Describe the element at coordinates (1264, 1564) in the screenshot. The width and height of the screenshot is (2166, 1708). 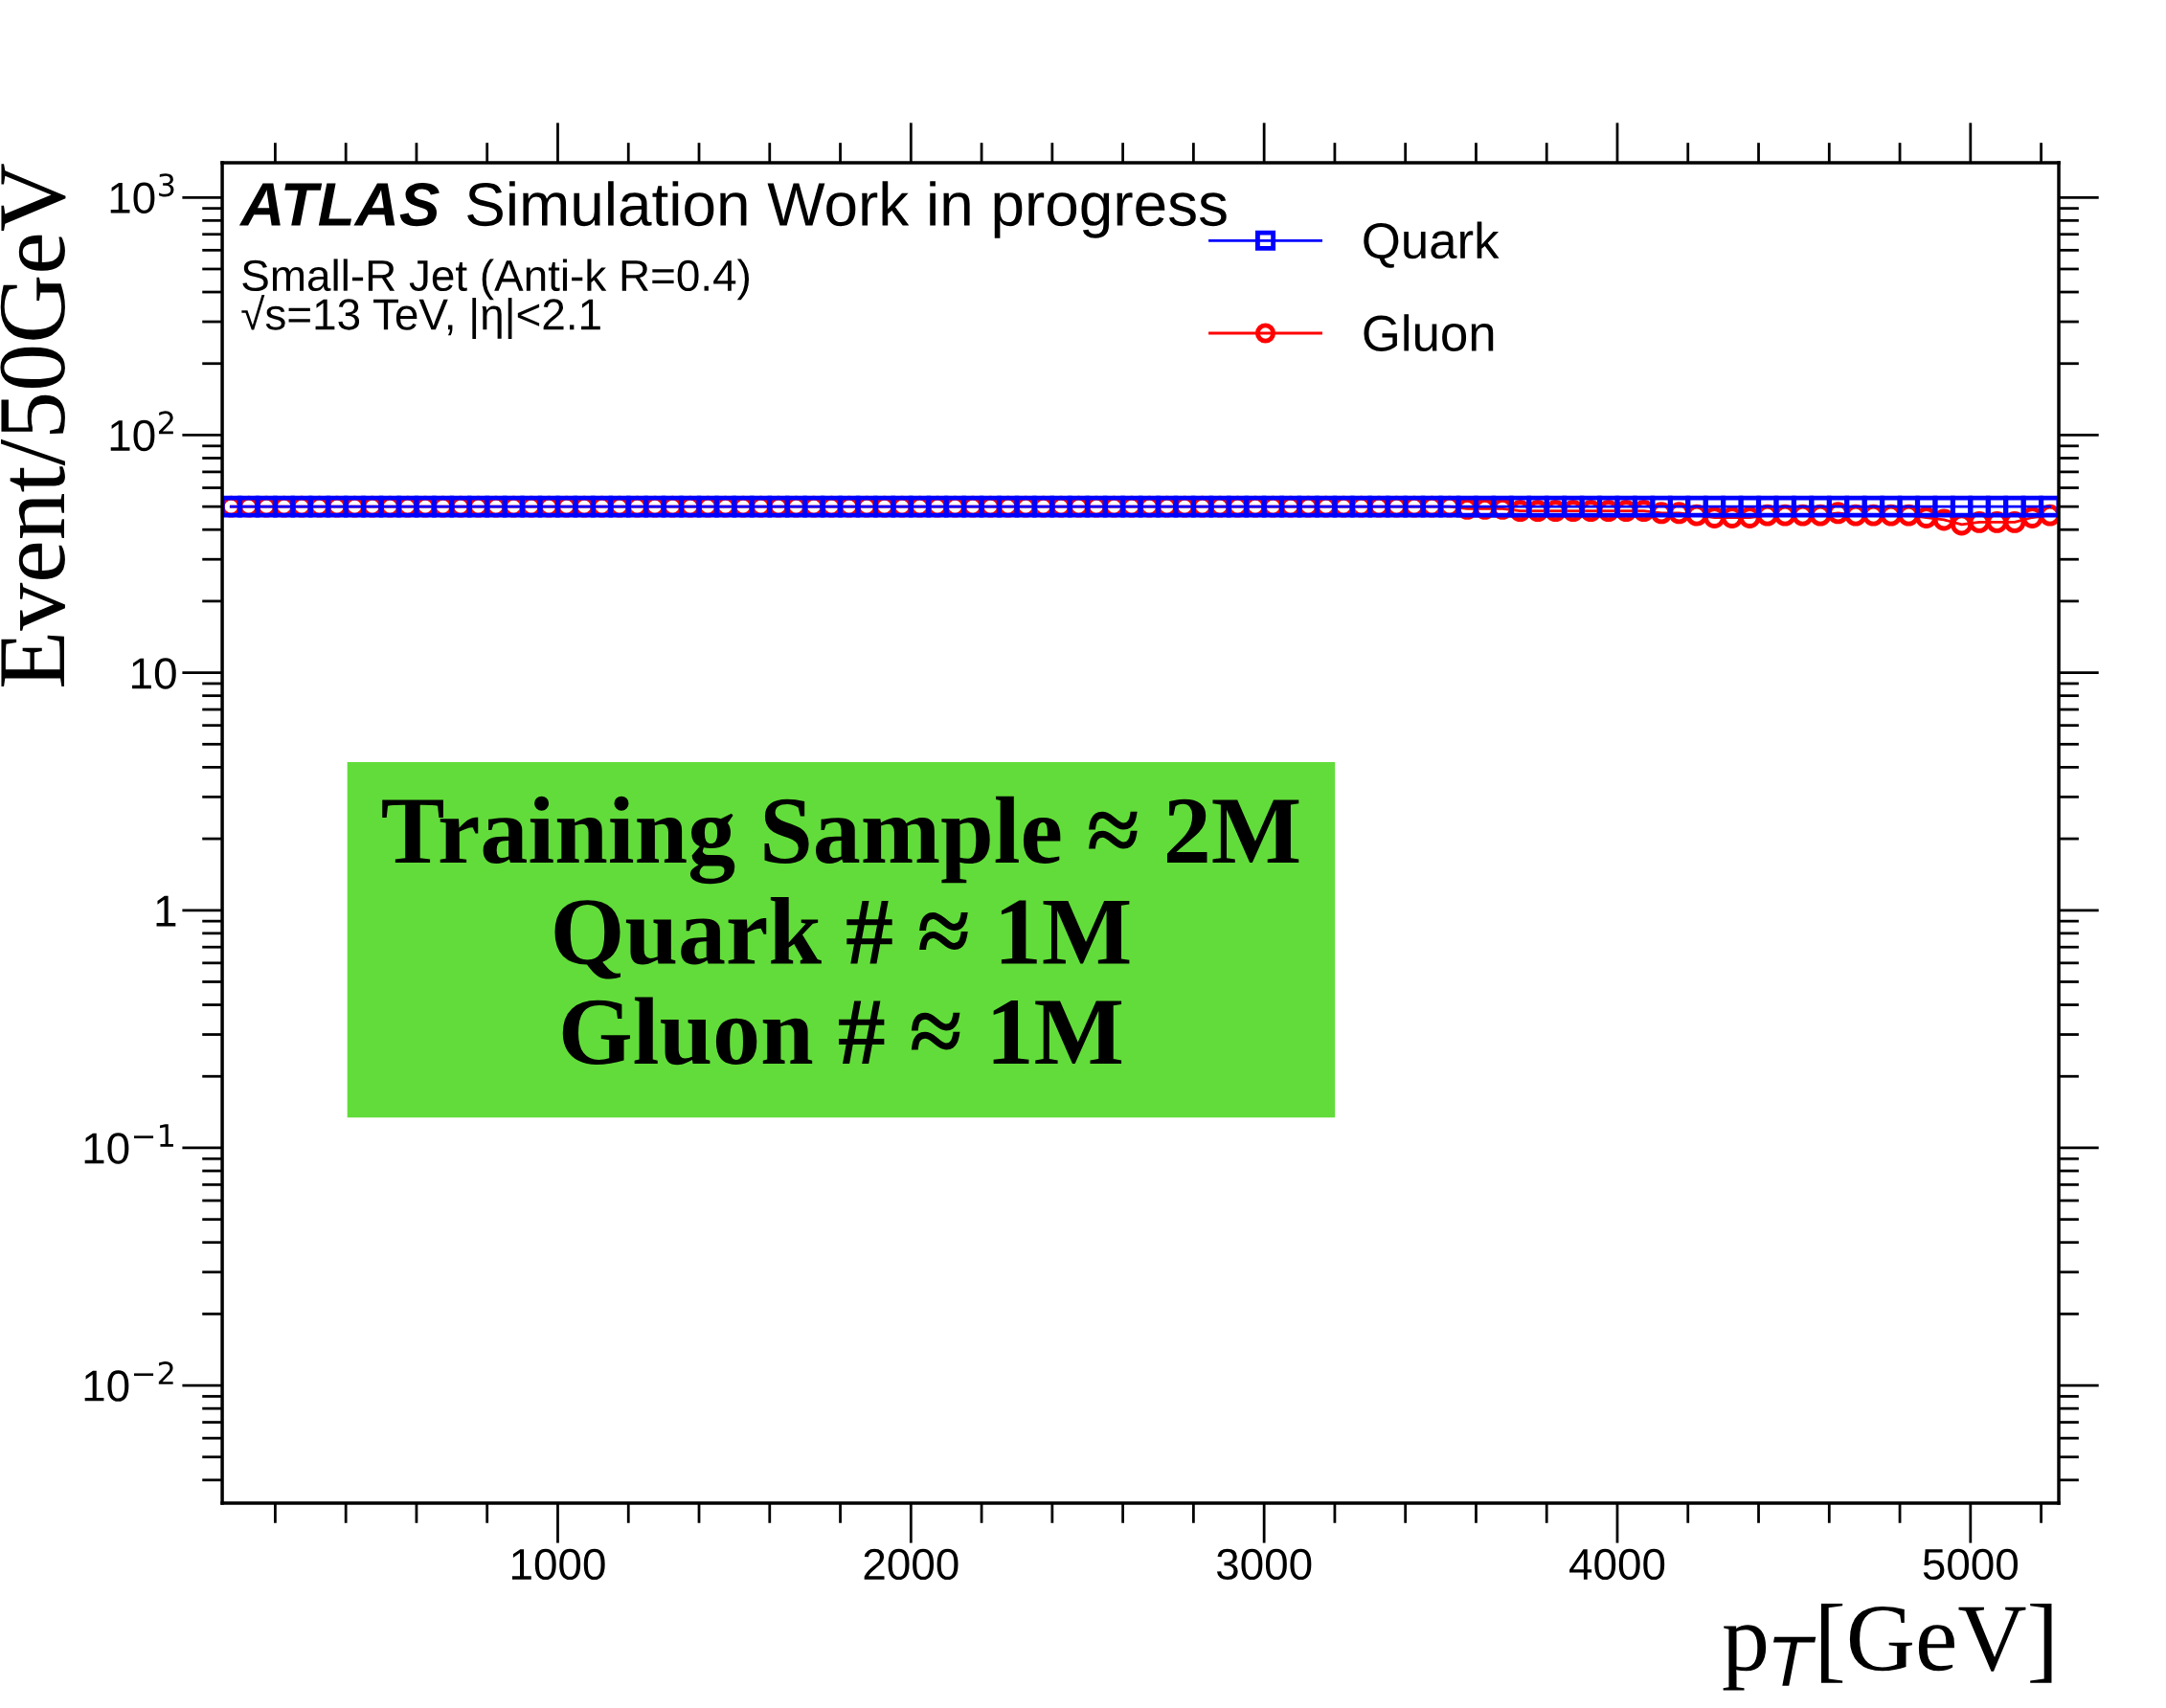
I see `x-tick-label: 3000` at that location.